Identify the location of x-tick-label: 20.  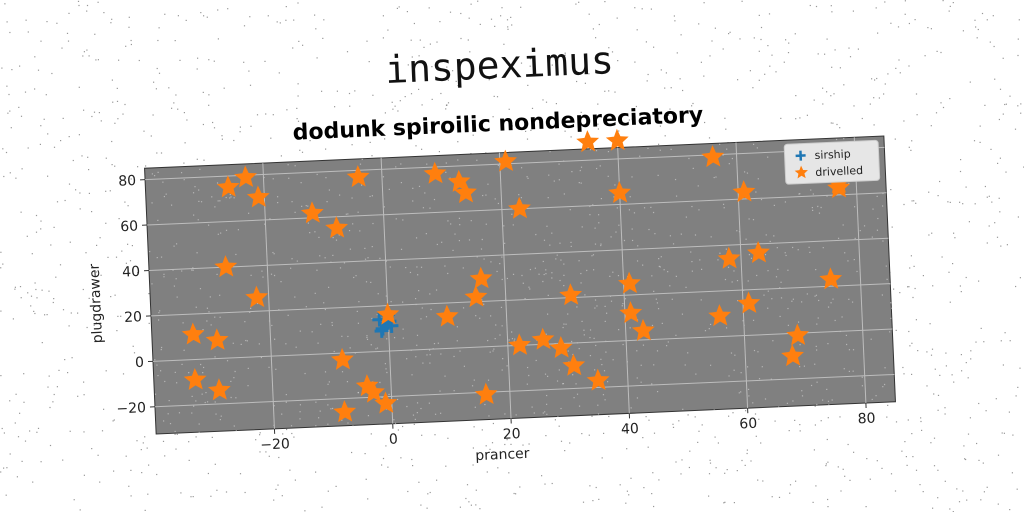
(511, 434).